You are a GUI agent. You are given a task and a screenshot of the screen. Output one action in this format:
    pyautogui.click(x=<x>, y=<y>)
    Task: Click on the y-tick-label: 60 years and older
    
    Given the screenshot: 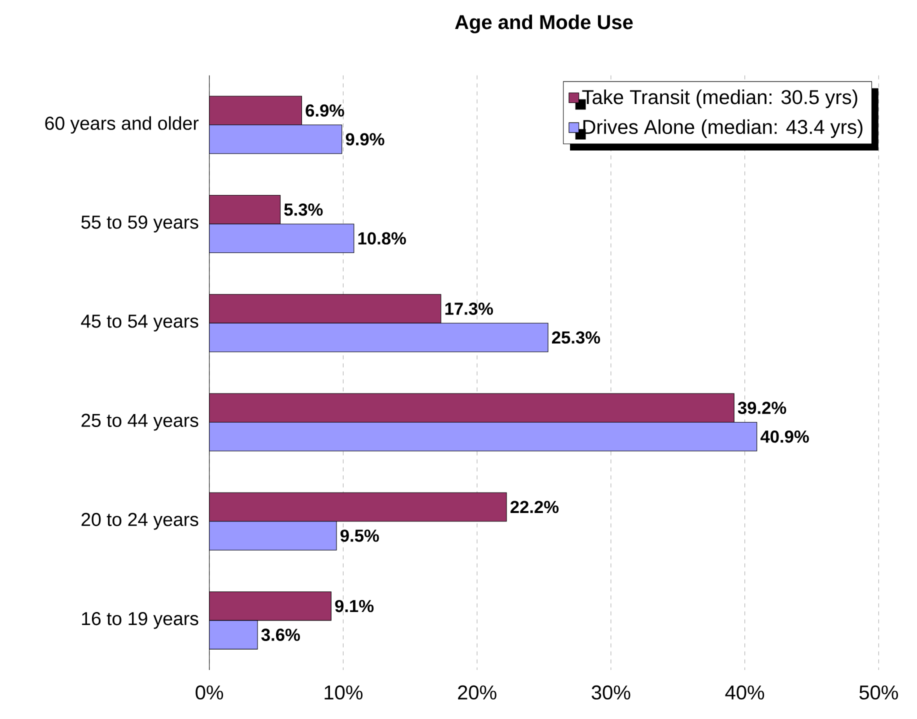 What is the action you would take?
    pyautogui.click(x=122, y=125)
    